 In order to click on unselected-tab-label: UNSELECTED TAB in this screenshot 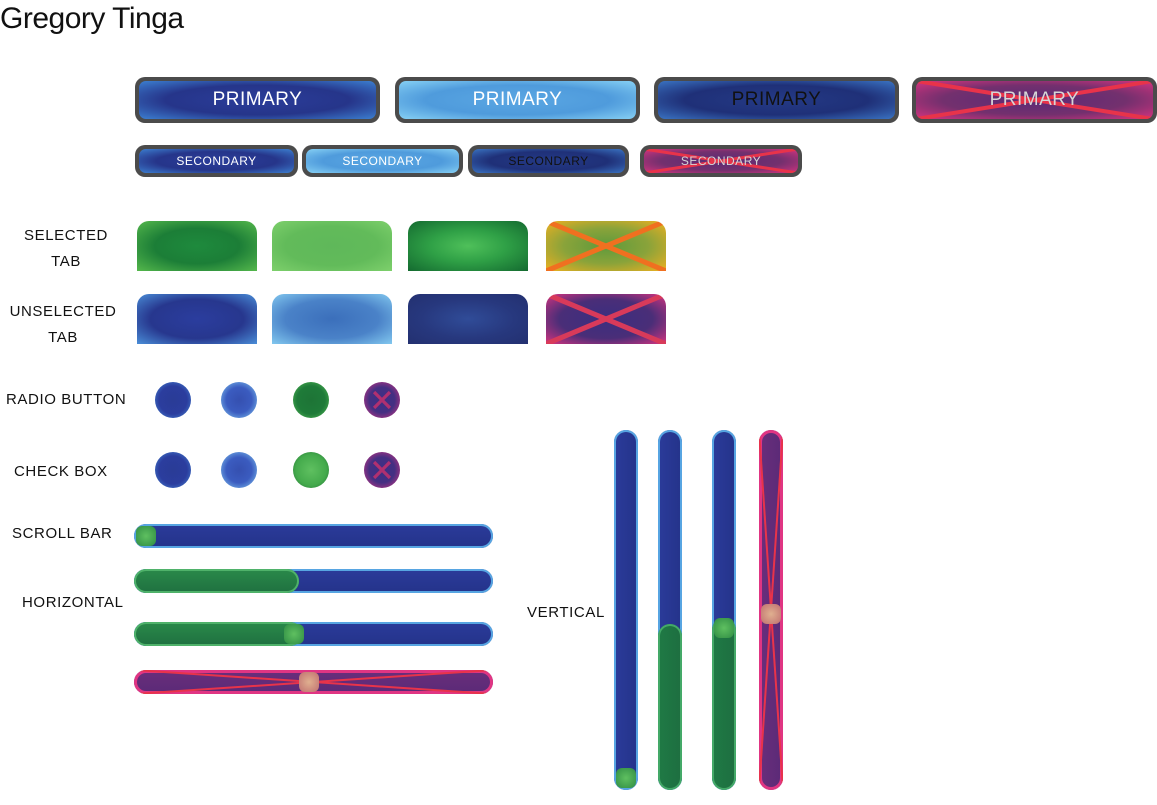, I will do `click(63, 325)`.